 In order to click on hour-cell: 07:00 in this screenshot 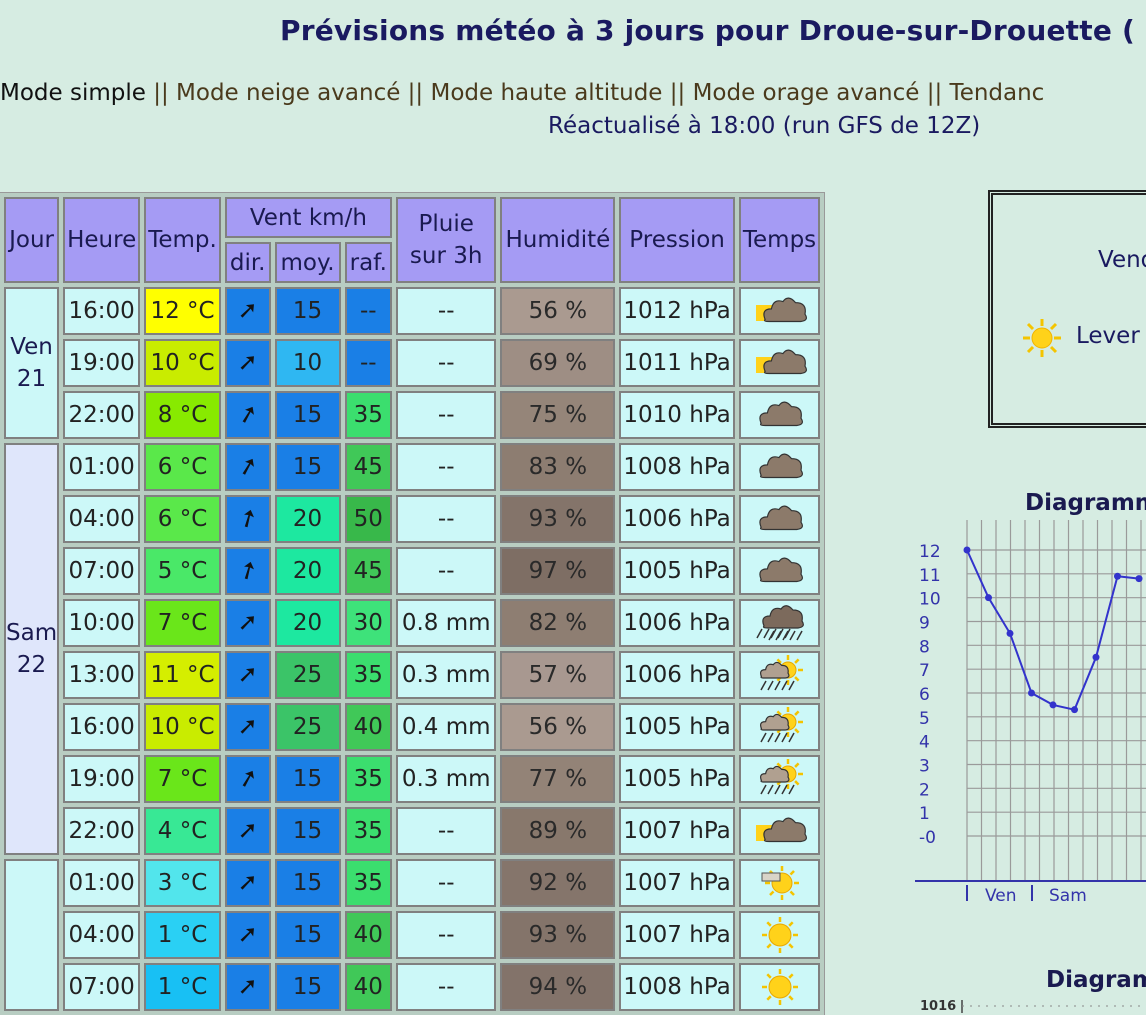, I will do `click(102, 987)`.